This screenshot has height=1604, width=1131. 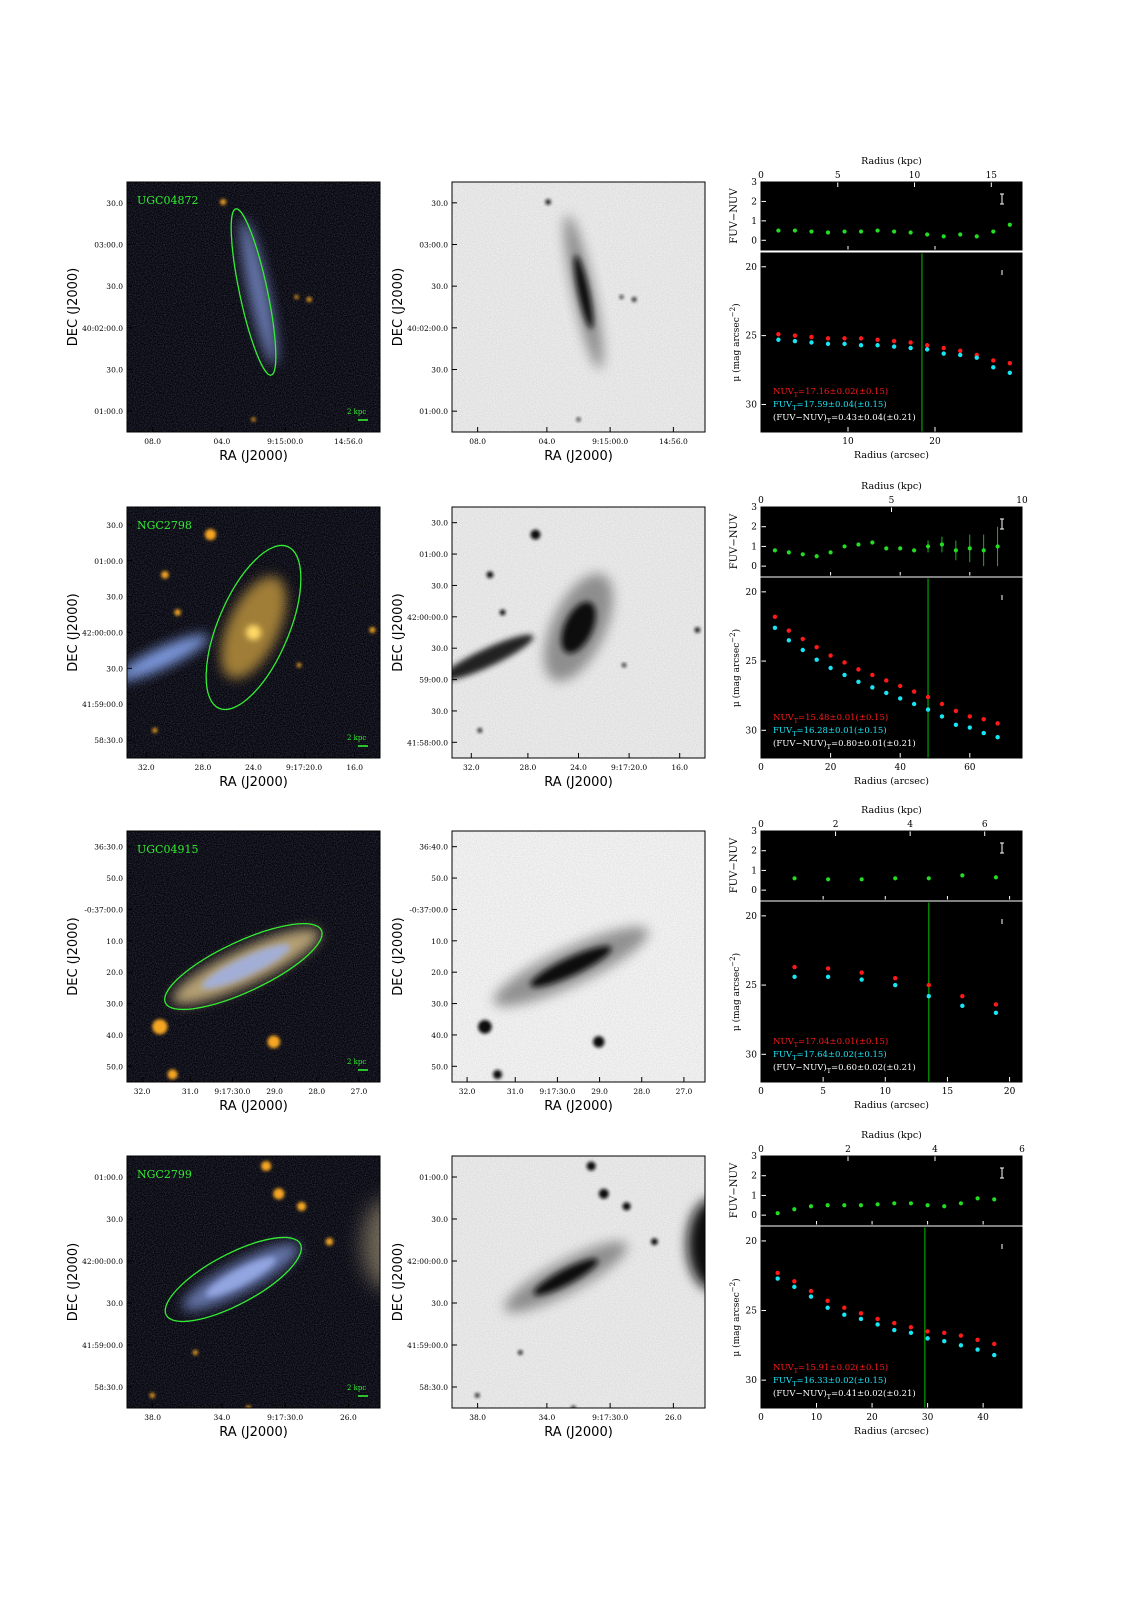 I want to click on label-value: =17.64±0.02(±0.15), so click(x=841, y=1054).